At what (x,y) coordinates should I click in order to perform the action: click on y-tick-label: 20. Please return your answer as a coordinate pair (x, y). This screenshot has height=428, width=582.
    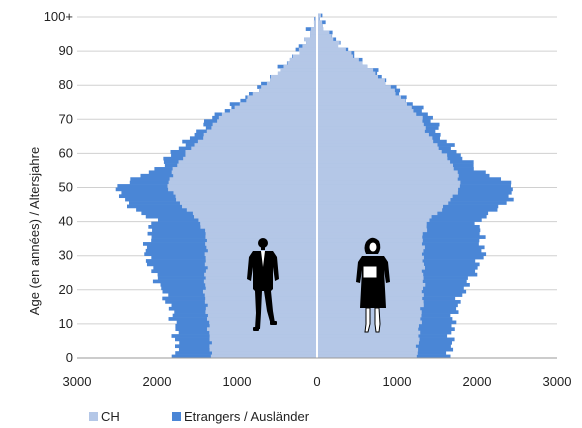
    Looking at the image, I should click on (66, 289).